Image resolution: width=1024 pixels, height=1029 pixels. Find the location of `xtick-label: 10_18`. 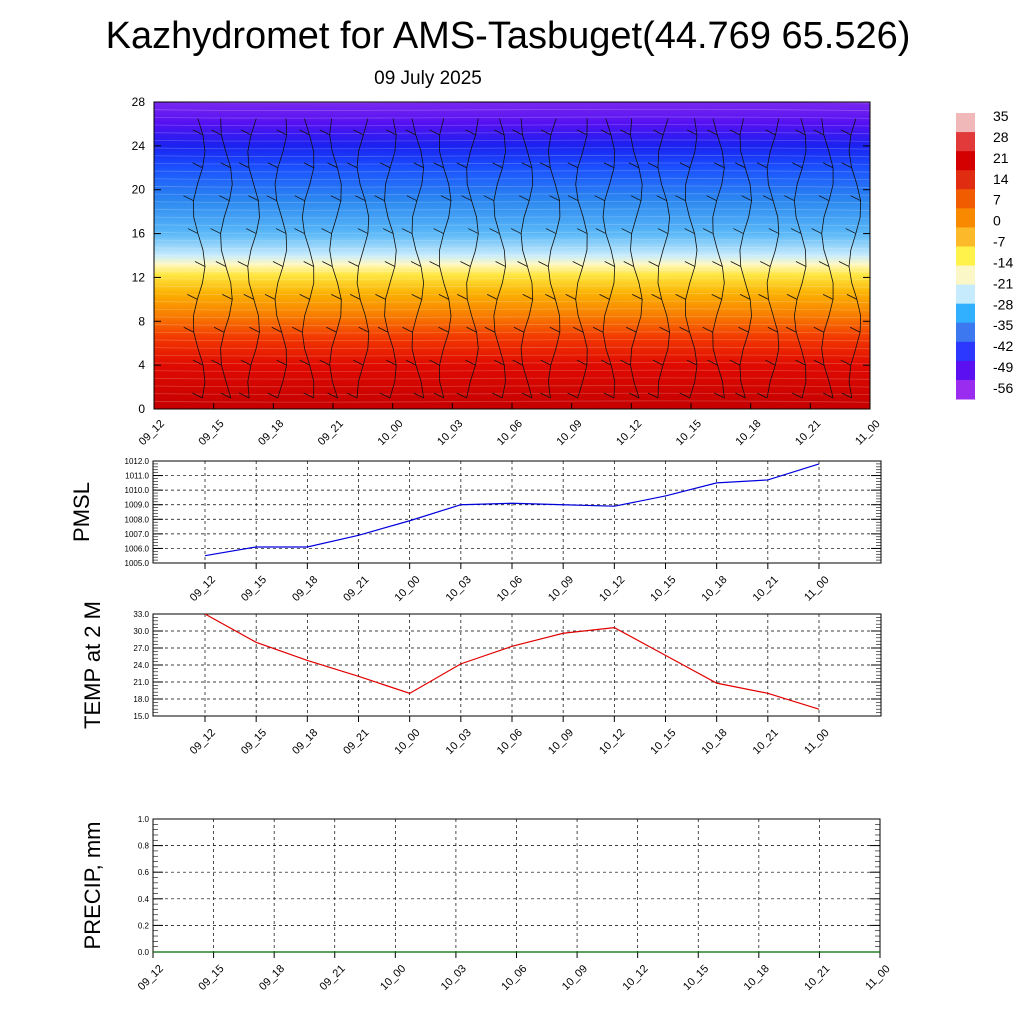

xtick-label: 10_18 is located at coordinates (714, 589).